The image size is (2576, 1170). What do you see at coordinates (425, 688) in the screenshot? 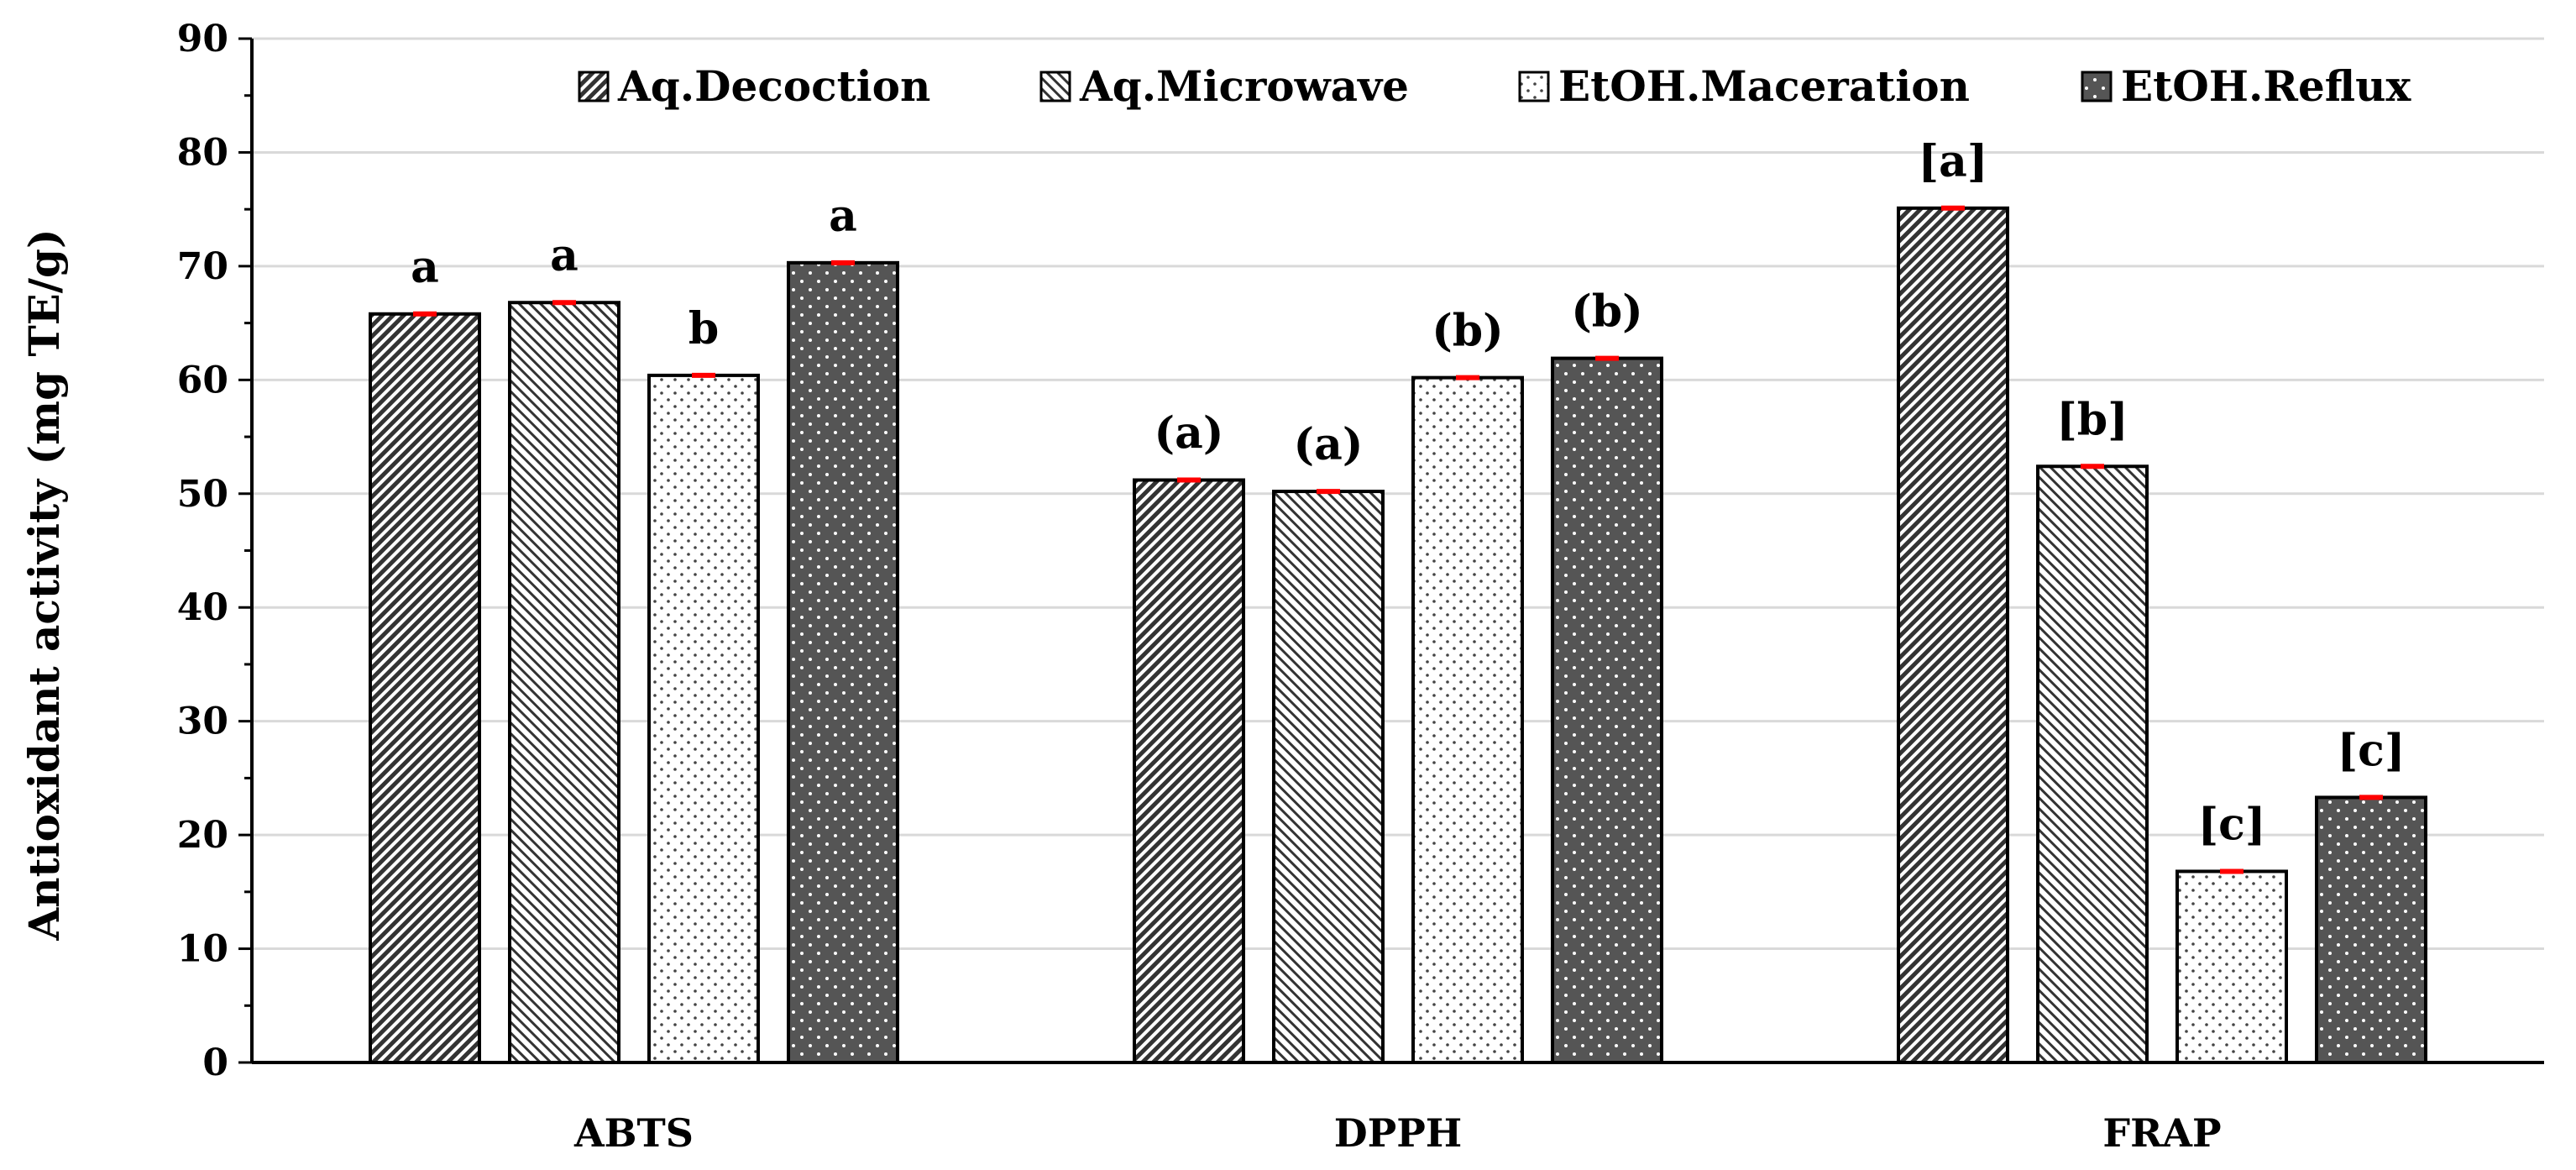
I see `bar-abts-aq-decoction` at bounding box center [425, 688].